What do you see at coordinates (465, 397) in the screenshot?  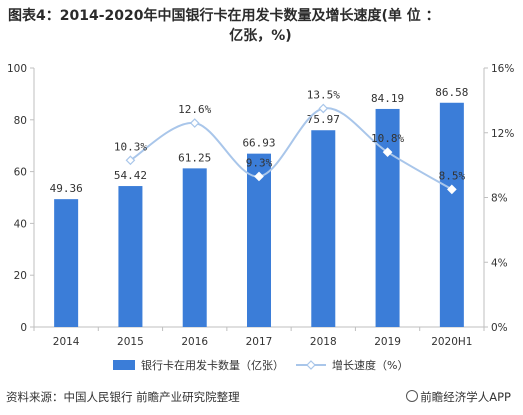 I see `brand-logo-text: 前瞻经济学人APP` at bounding box center [465, 397].